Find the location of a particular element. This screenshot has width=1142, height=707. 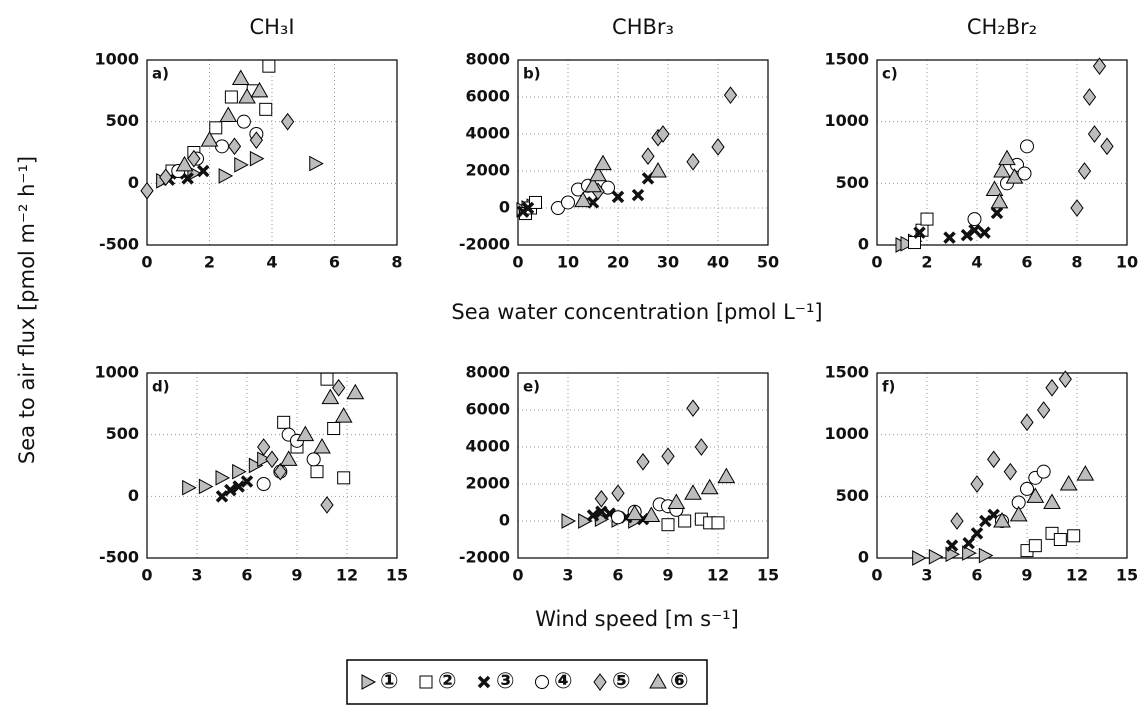

panel-title: CH₂Br₂ is located at coordinates (1002, 27).